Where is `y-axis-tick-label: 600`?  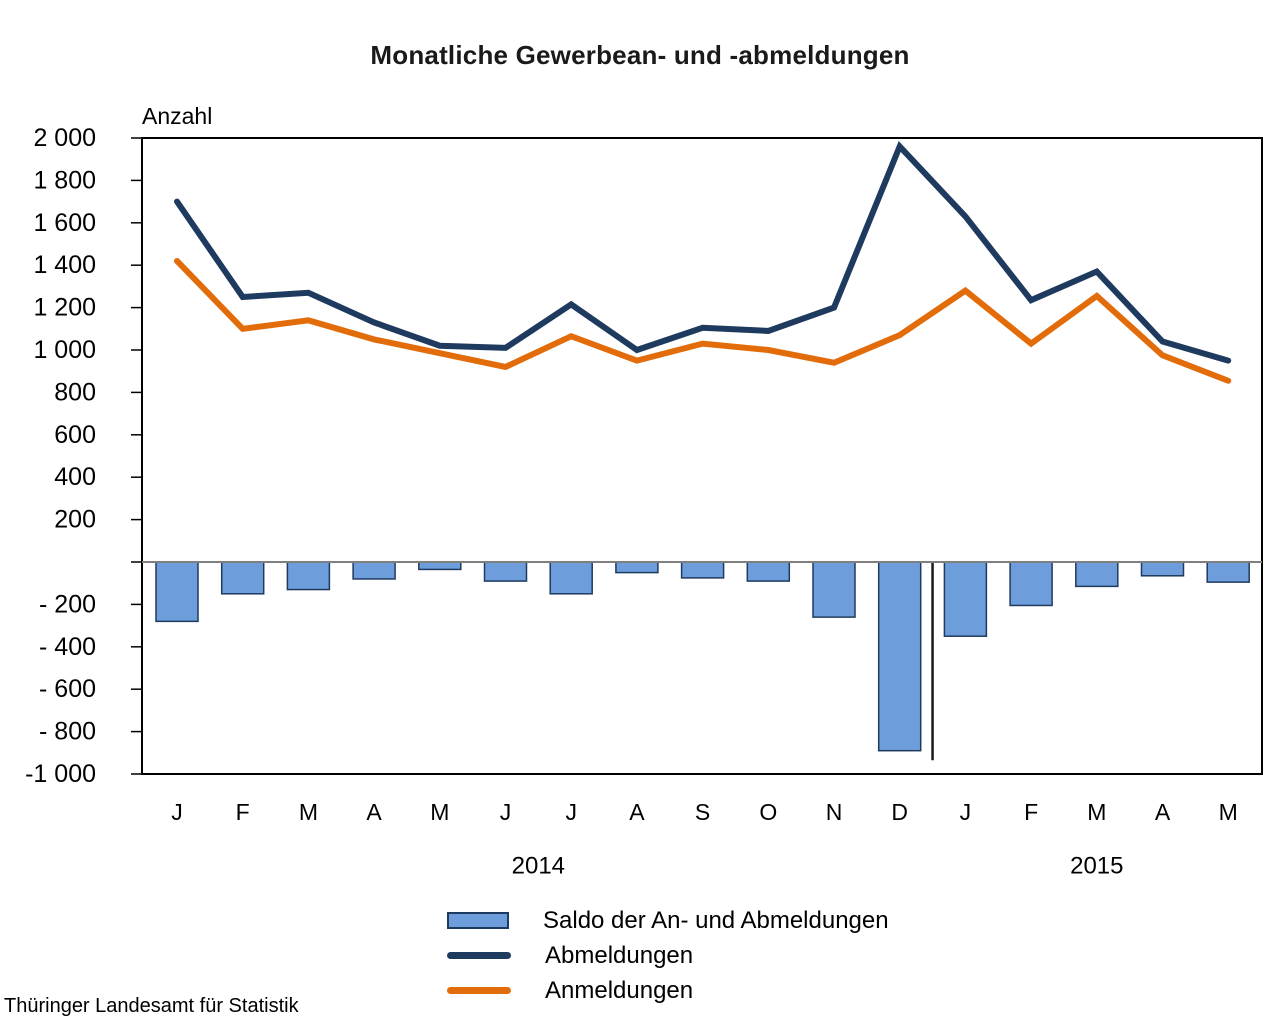
y-axis-tick-label: 600 is located at coordinates (75, 435).